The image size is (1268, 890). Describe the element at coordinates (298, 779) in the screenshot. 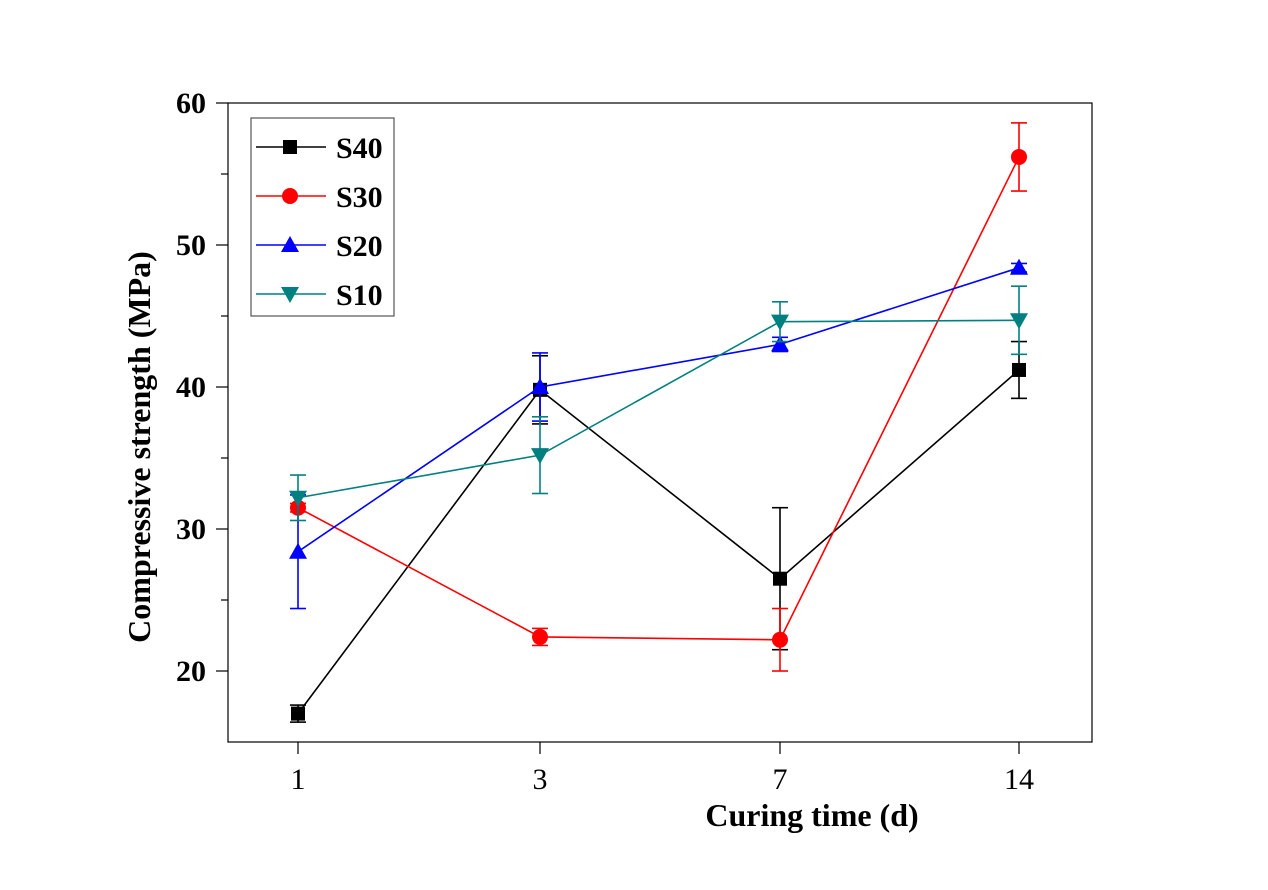

I see `x-tick-label: 1` at that location.